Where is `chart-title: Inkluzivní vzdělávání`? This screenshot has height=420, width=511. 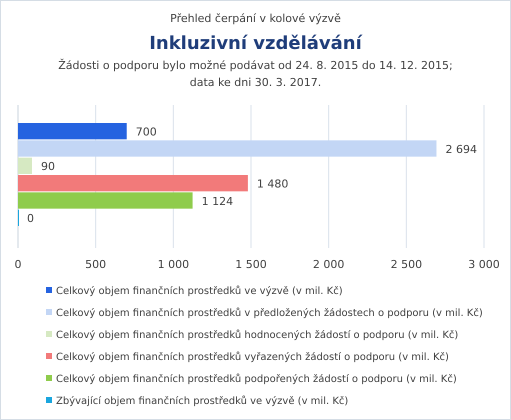 chart-title: Inkluzivní vzdělávání is located at coordinates (256, 43).